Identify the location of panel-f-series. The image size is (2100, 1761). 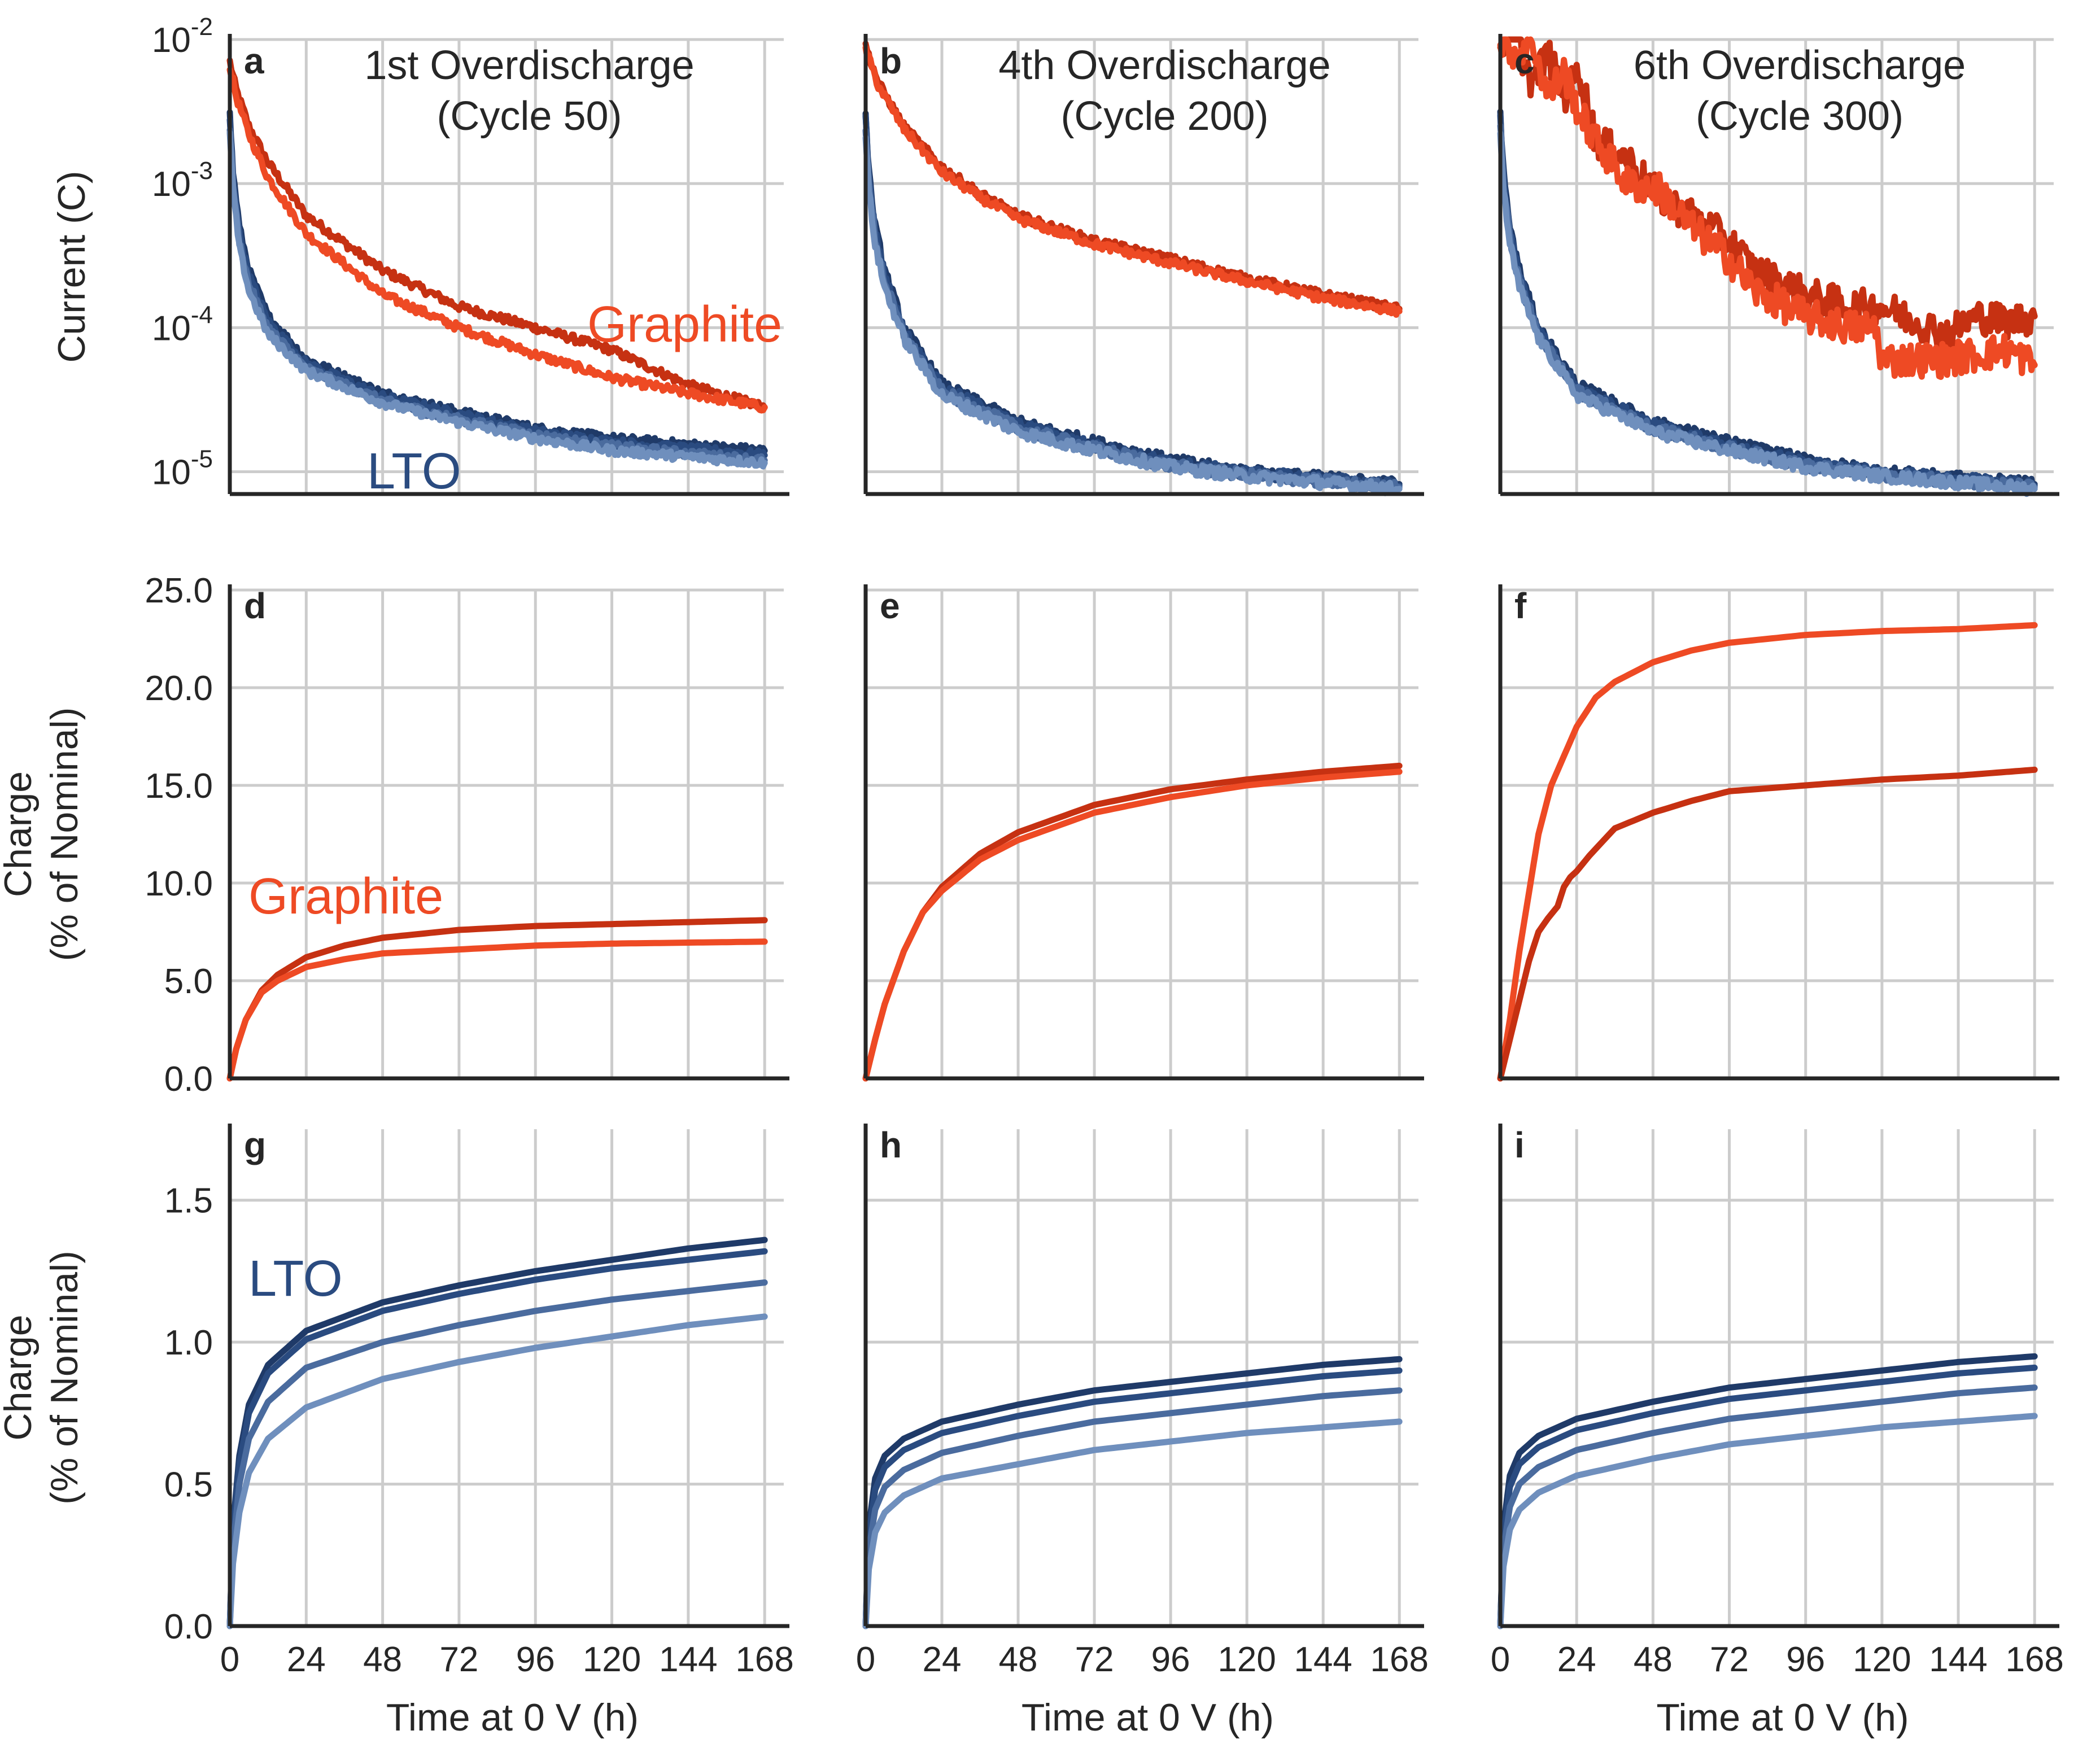
(1767, 852).